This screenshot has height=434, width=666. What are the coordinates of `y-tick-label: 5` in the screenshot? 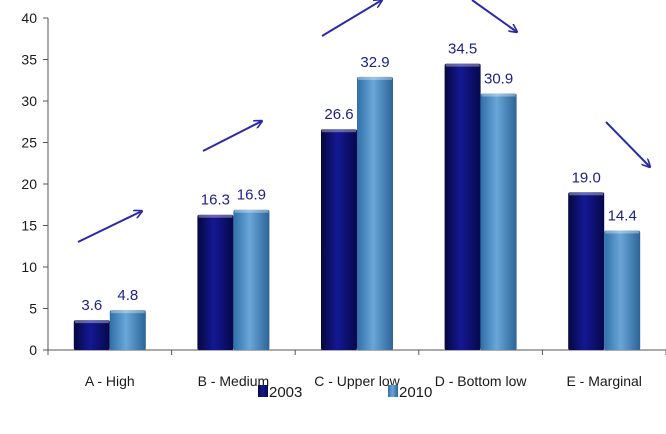 It's located at (33, 309).